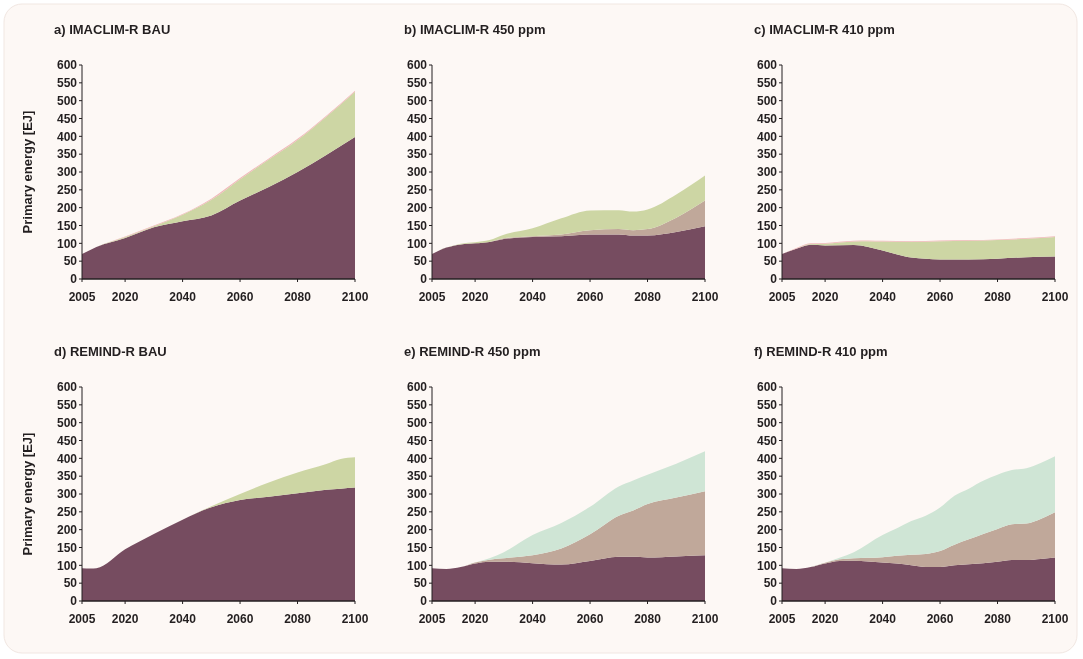  What do you see at coordinates (821, 351) in the screenshot?
I see `chart-title: f) REMIND-R 410 ppm` at bounding box center [821, 351].